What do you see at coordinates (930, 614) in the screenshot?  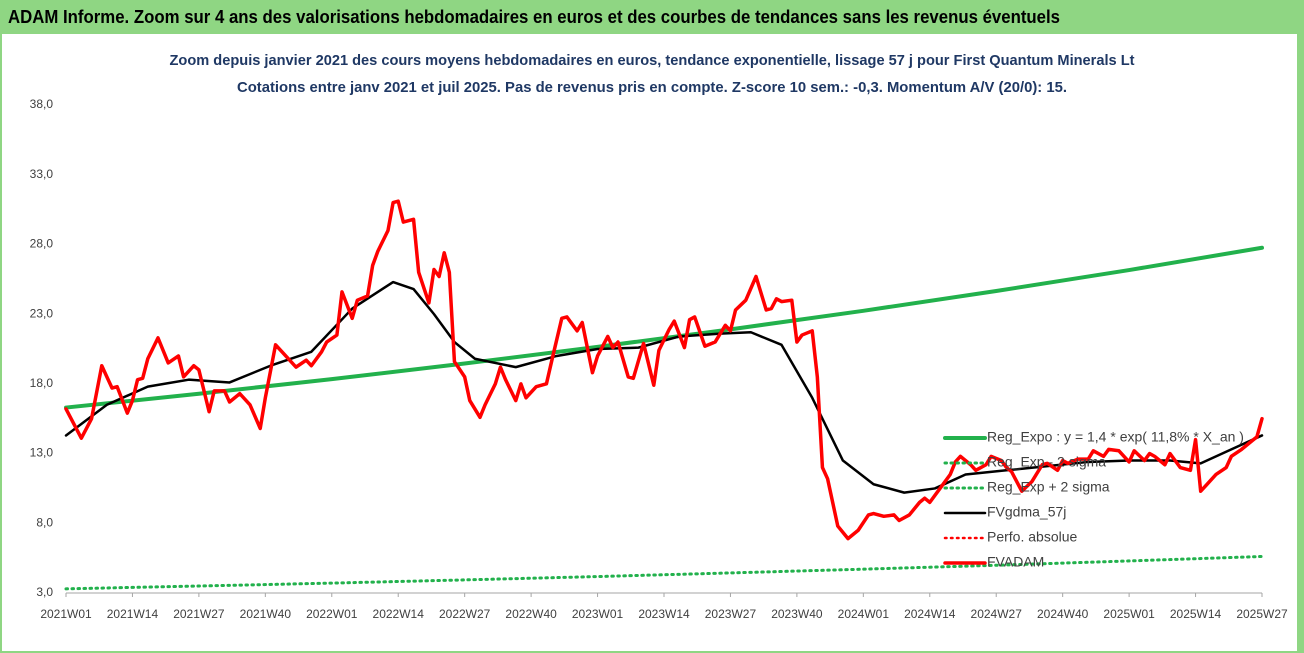 I see `x-tick-label: 2024W14` at bounding box center [930, 614].